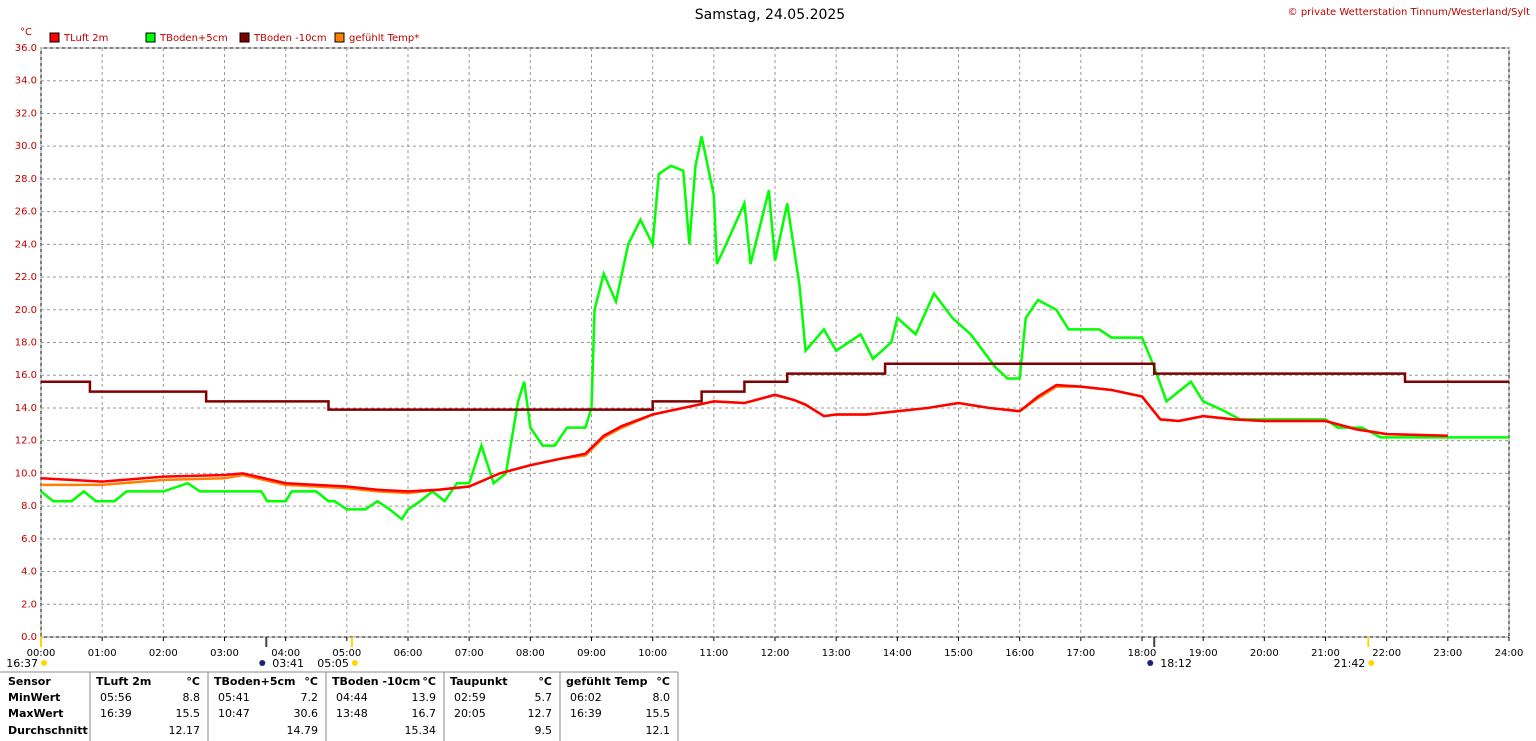 The image size is (1536, 741). I want to click on x-tick-label: 03:00, so click(224, 653).